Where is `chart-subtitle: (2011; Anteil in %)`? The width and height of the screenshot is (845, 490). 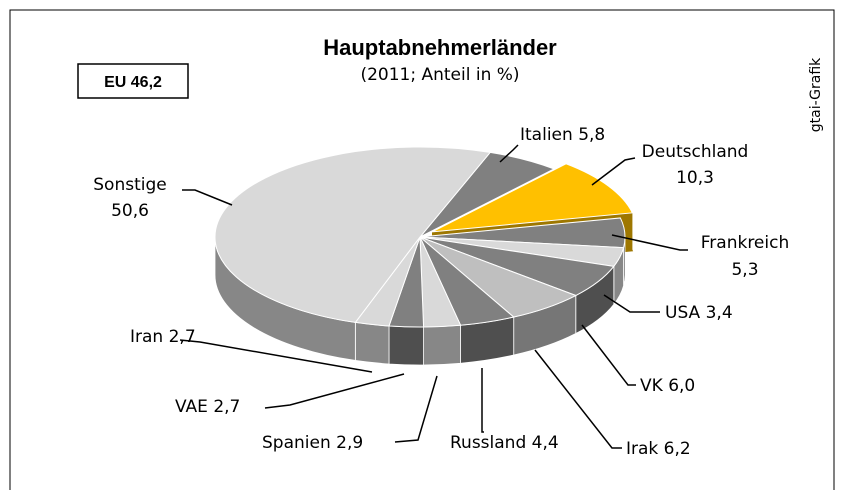 chart-subtitle: (2011; Anteil in %) is located at coordinates (439, 75).